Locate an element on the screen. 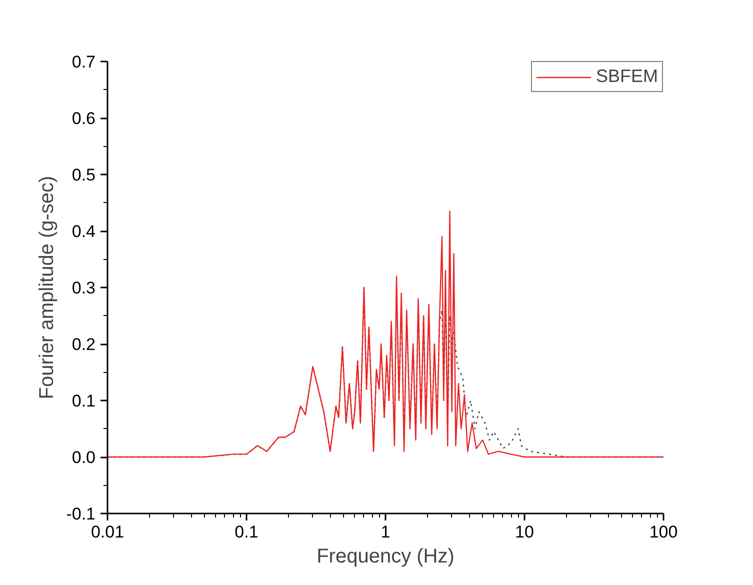 The height and width of the screenshot is (585, 753). x-axis-title: Frequency (Hz) is located at coordinates (385, 557).